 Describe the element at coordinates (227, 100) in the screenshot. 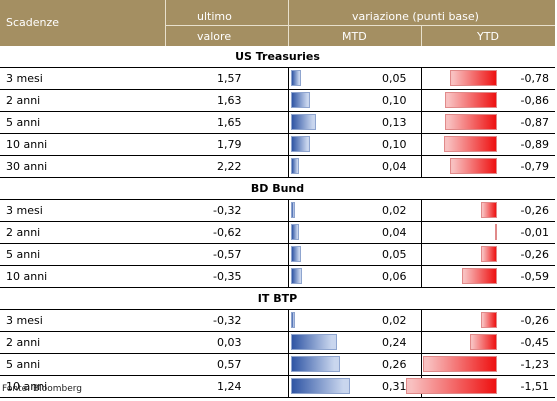

I see `ultimo-valore-cell: 1,63` at that location.